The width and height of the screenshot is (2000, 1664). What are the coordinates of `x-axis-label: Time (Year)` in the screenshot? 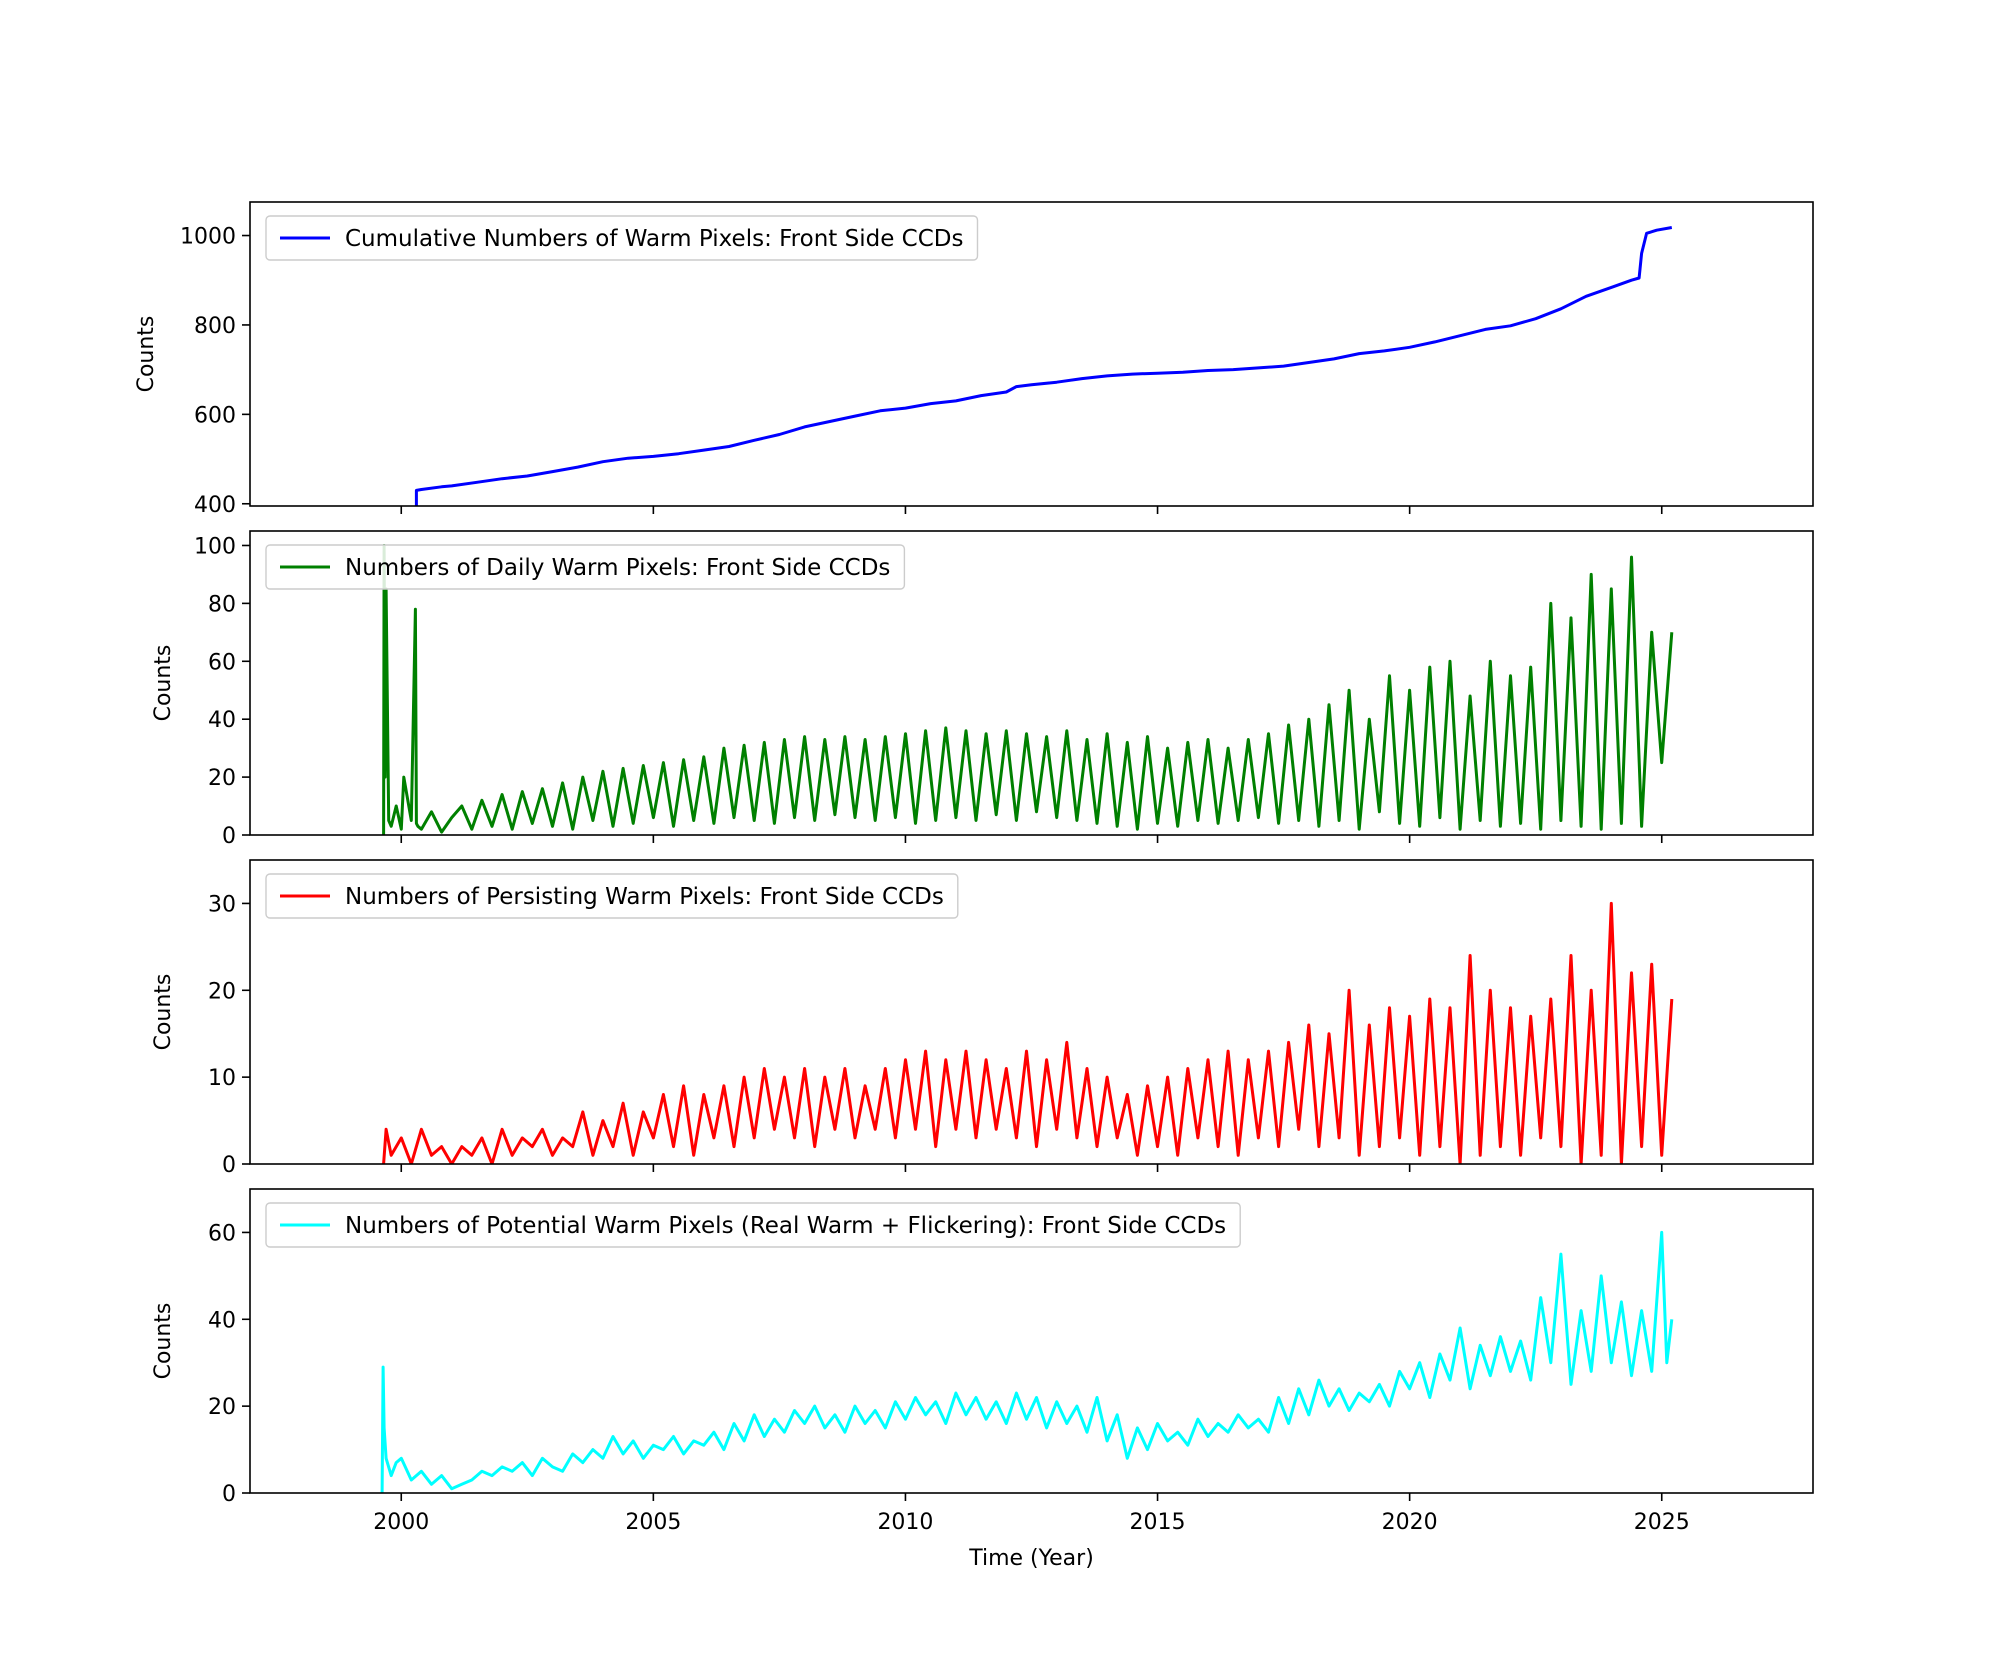 It's located at (1031, 1558).